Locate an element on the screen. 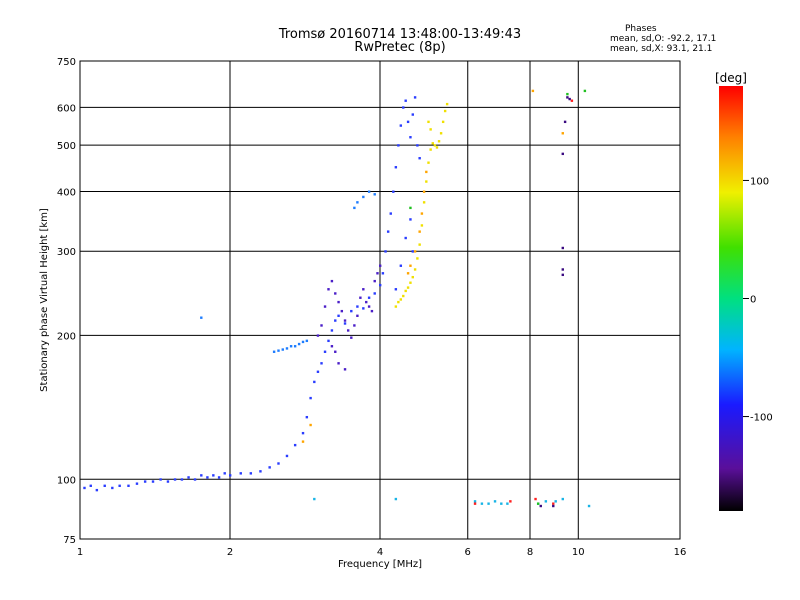  y-tick-label: 600 is located at coordinates (66, 108).